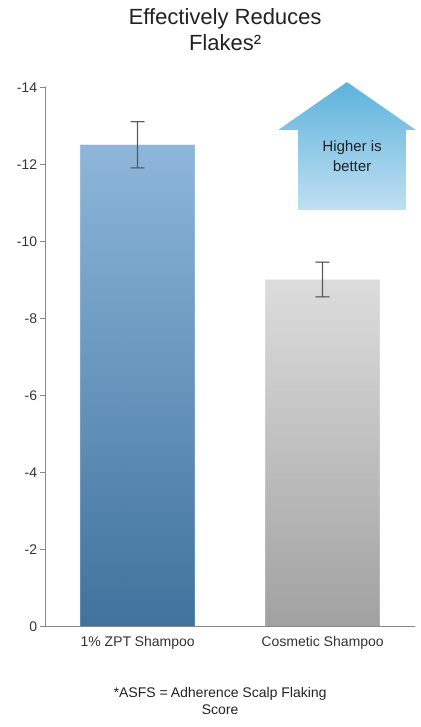  I want to click on y-tick-label: -4, so click(31, 472).